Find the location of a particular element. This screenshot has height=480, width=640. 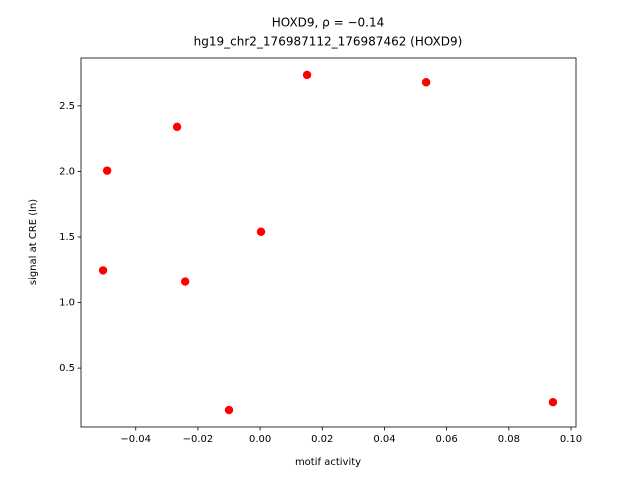

y-tick-label: 2.0 is located at coordinates (67, 171).